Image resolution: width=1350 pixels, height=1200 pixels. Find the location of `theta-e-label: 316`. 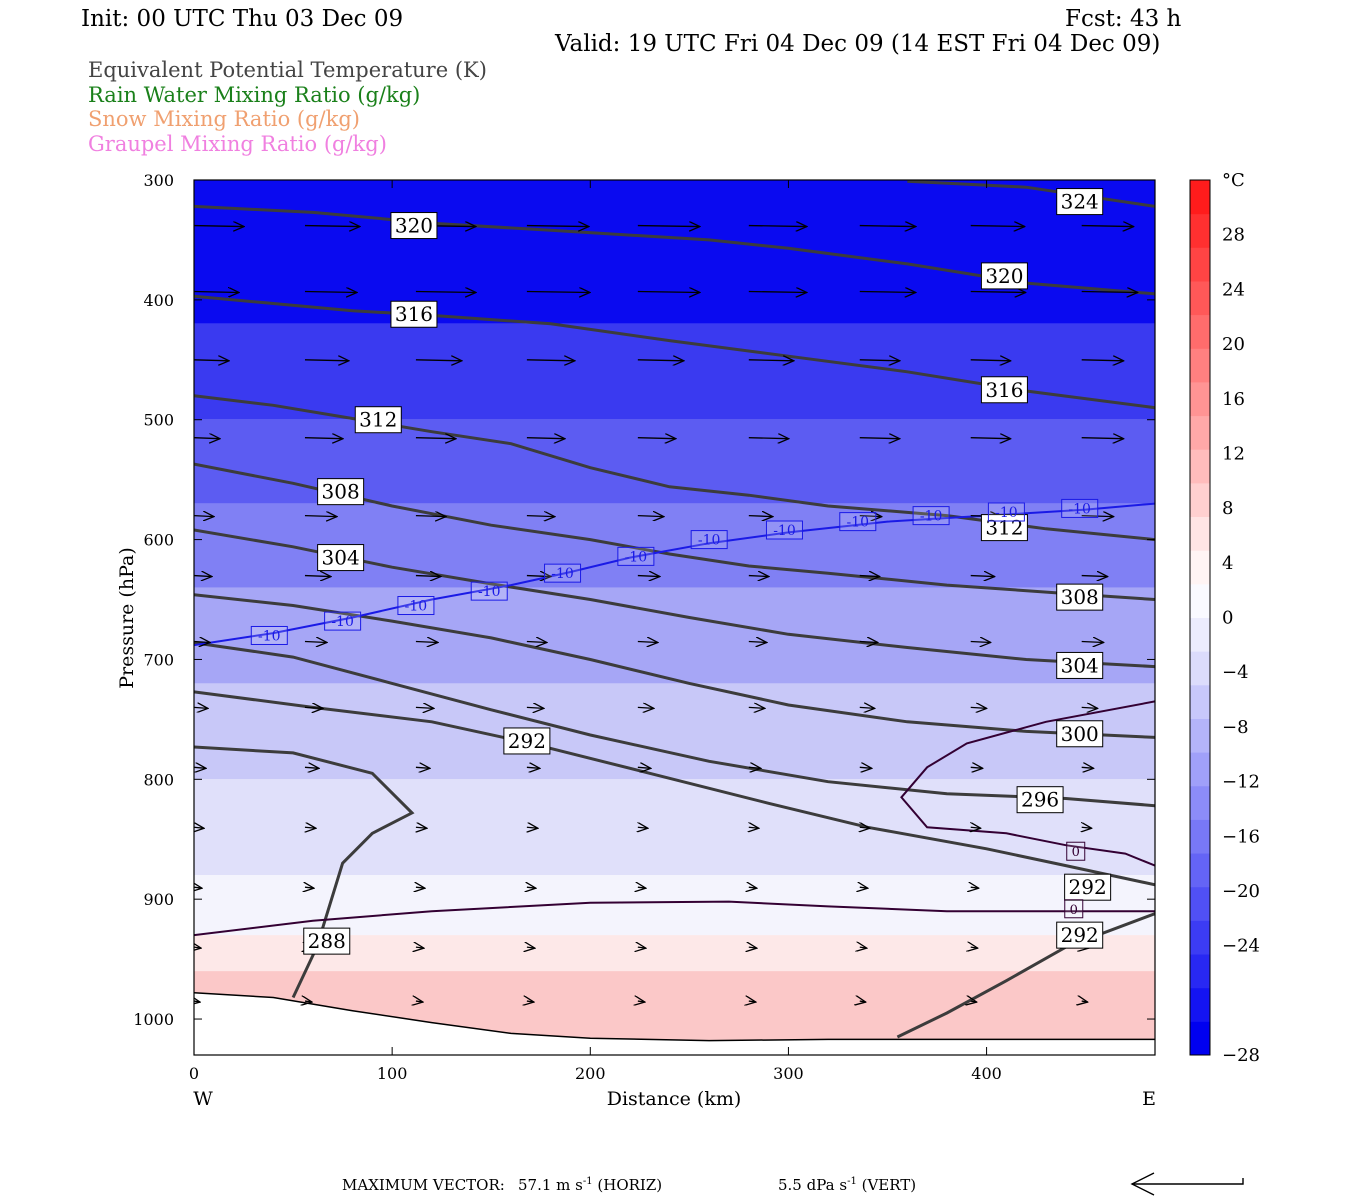

theta-e-label: 316 is located at coordinates (414, 314).